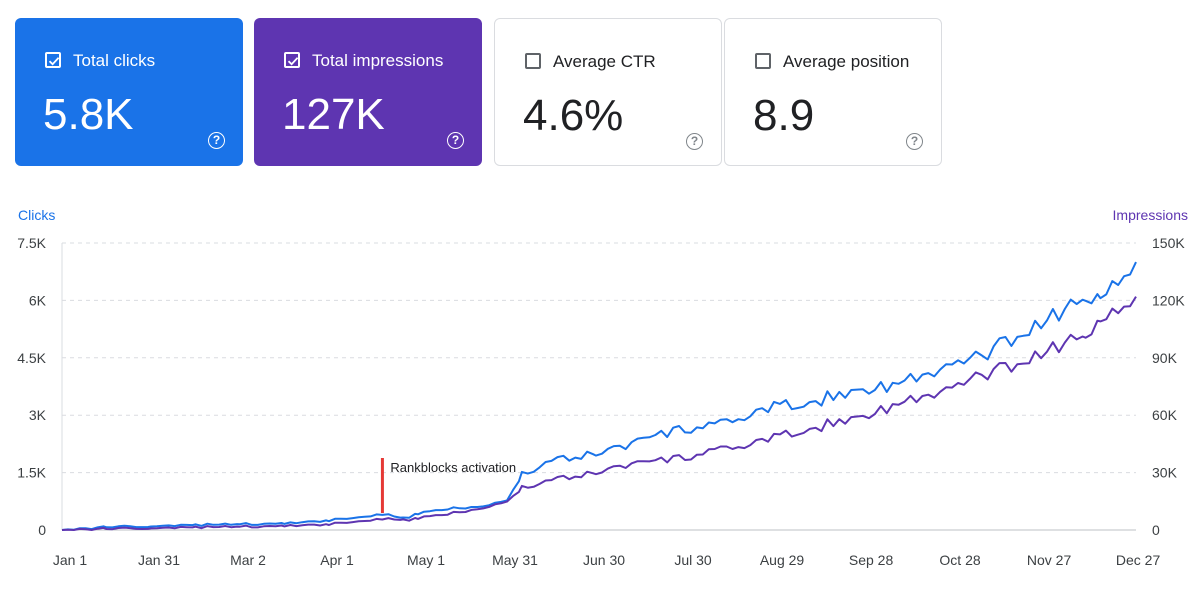 The height and width of the screenshot is (600, 1200). Describe the element at coordinates (959, 560) in the screenshot. I see `x-tick-label: Oct 28` at that location.